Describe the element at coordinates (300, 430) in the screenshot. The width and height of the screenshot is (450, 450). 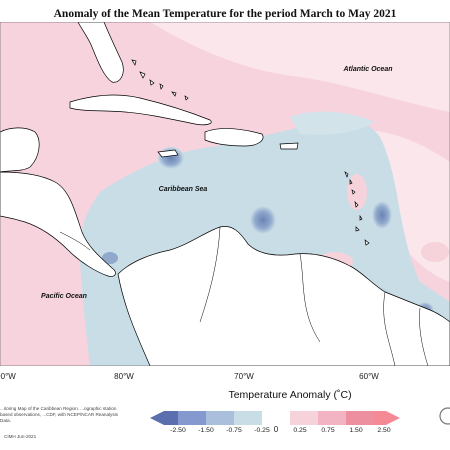
I see `legend-tick: 0.25` at that location.